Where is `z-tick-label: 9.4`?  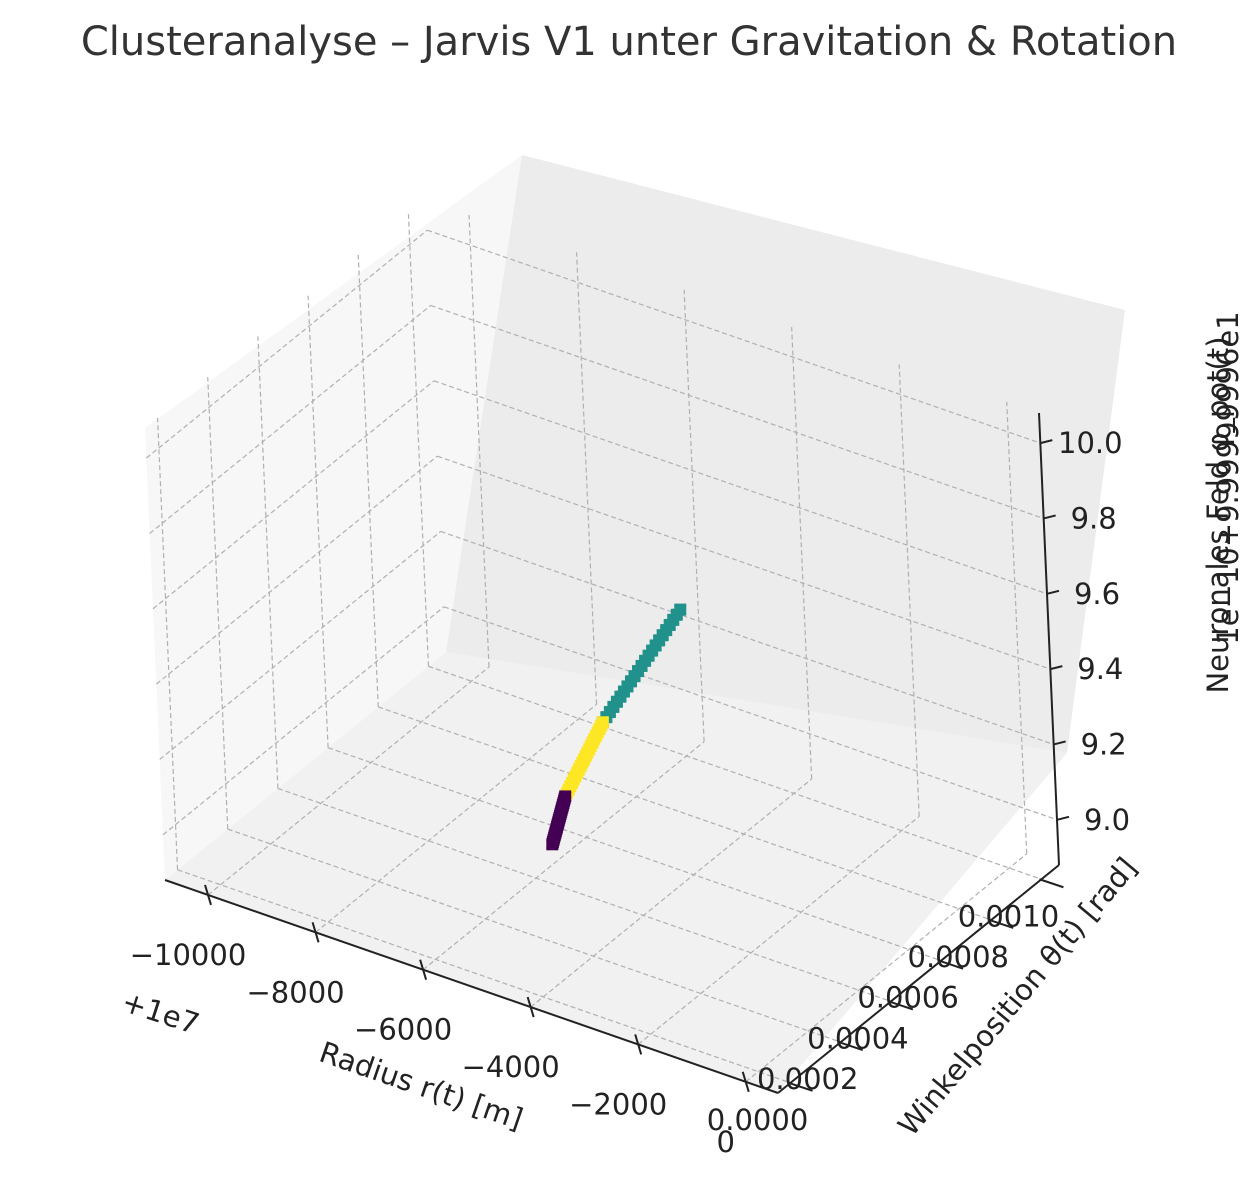 z-tick-label: 9.4 is located at coordinates (1100, 669).